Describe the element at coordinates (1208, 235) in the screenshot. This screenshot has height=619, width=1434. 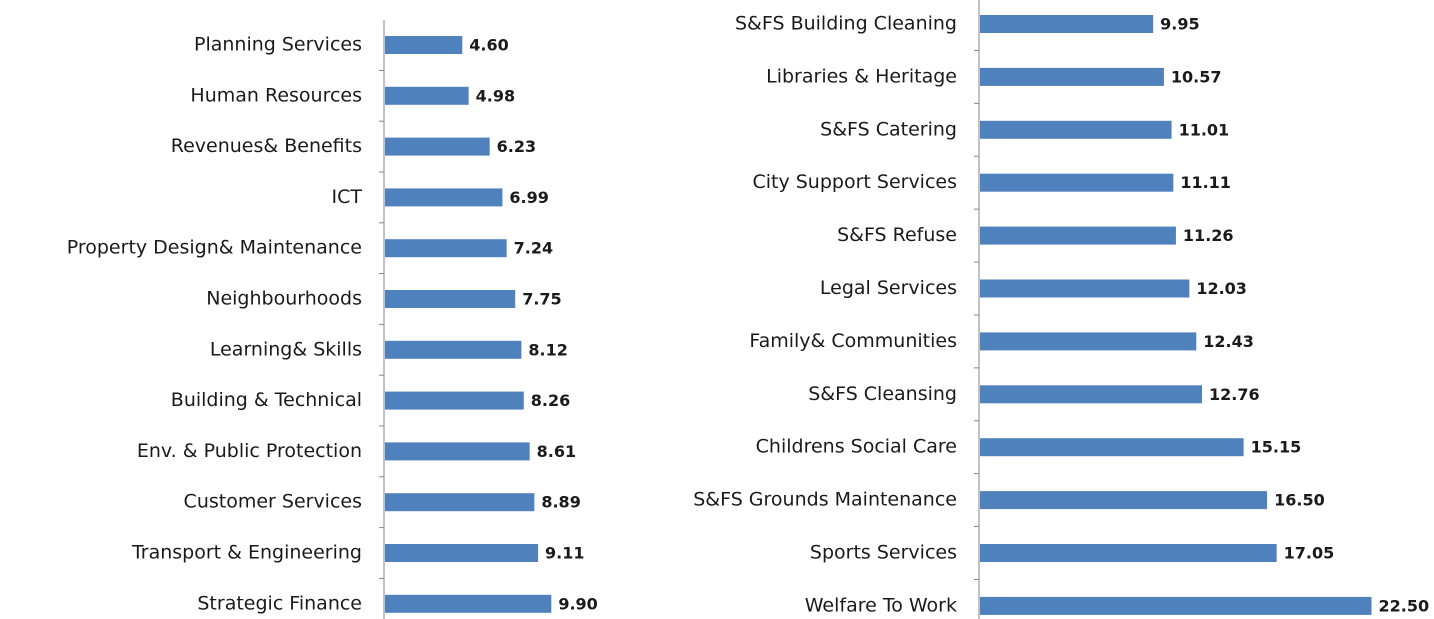
I see `value-label: 11.26` at that location.